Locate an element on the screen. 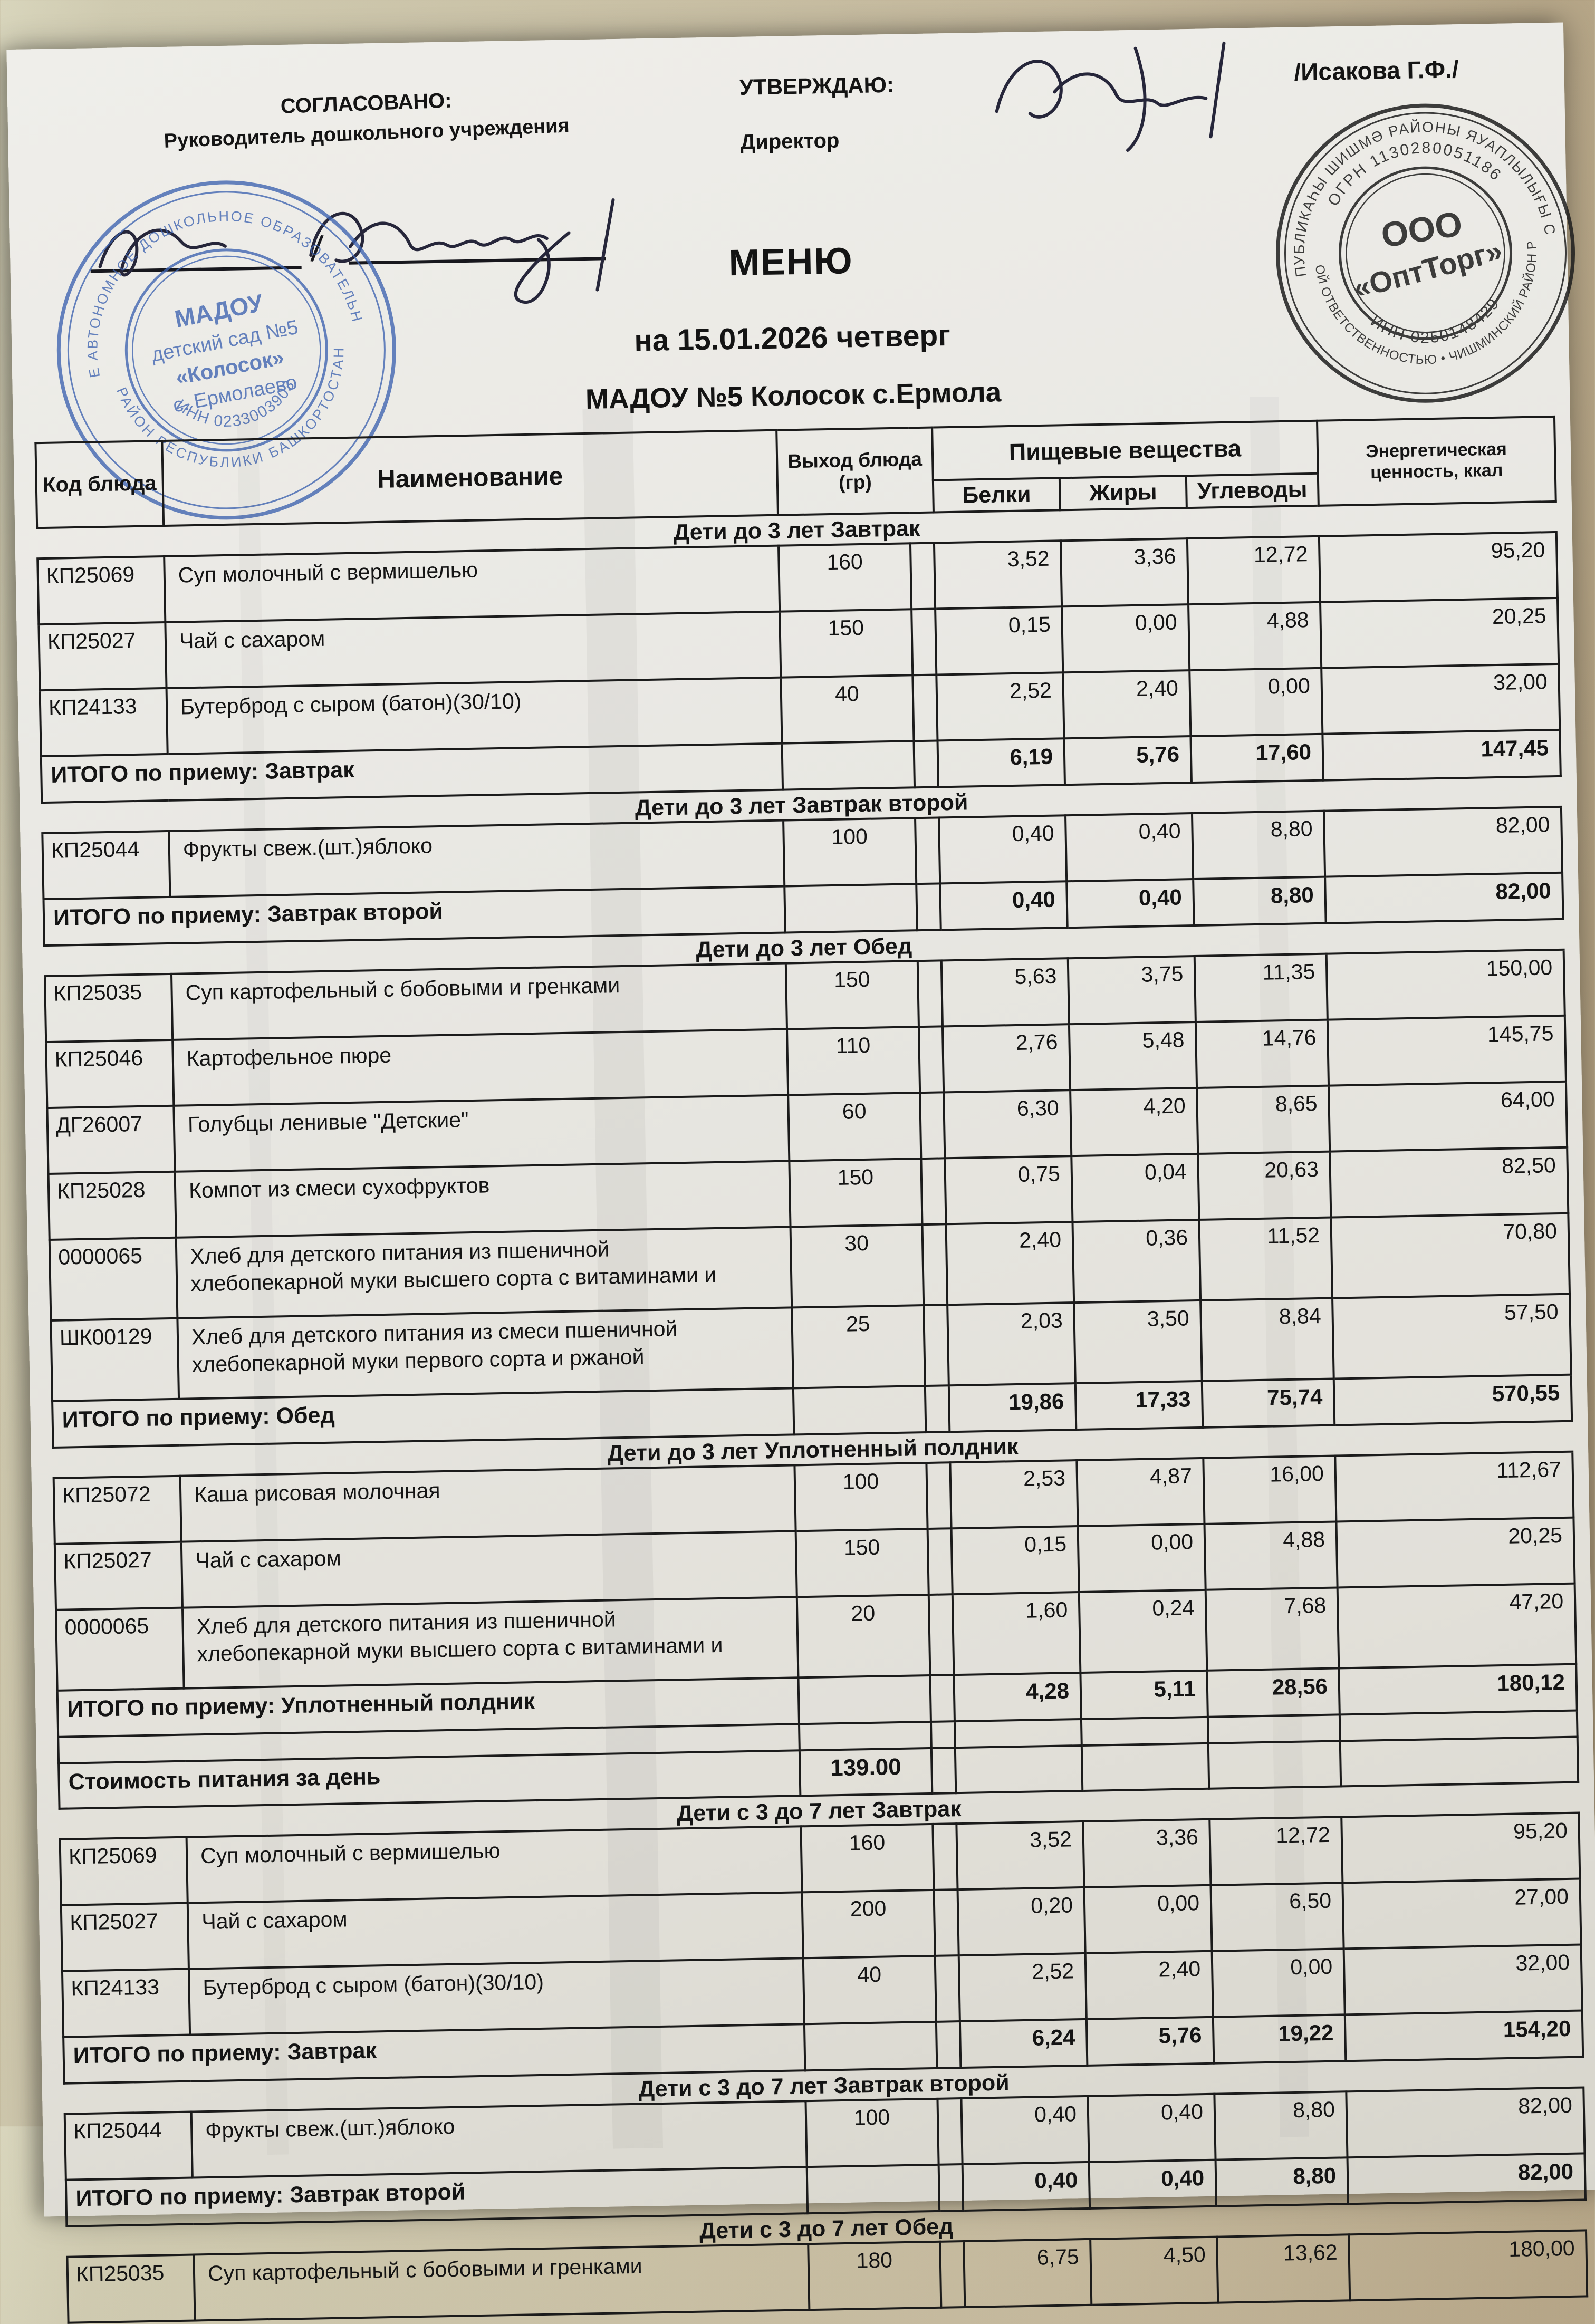  dish-fat: 0,24 is located at coordinates (1143, 1631).